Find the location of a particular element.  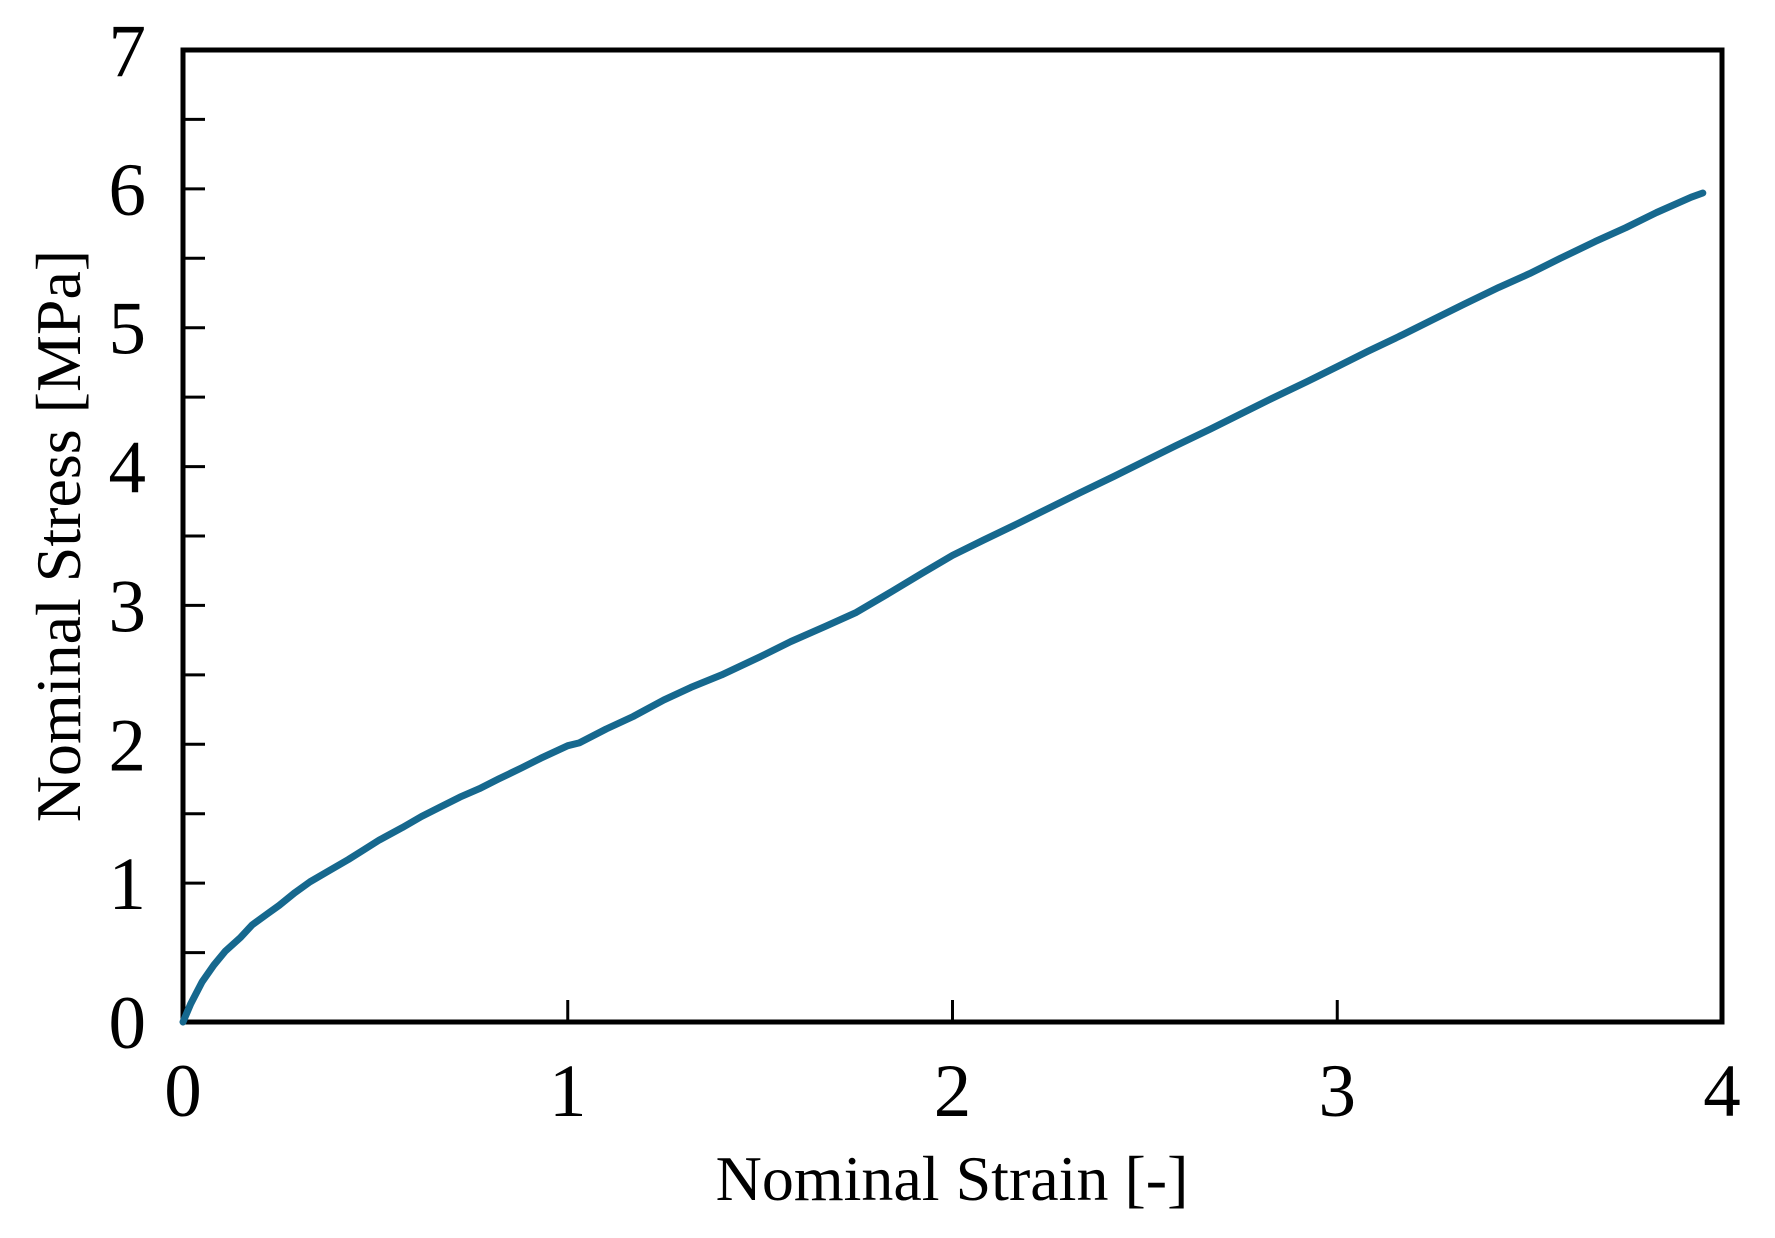

x-tick-label: 2 is located at coordinates (953, 1091).